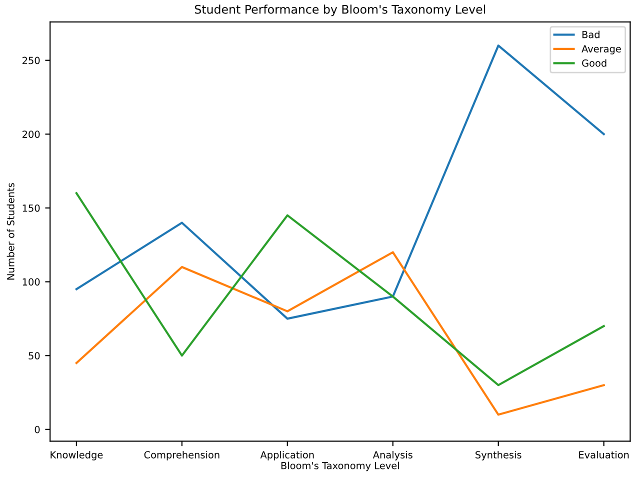 This screenshot has width=634, height=477. I want to click on x-tick-label: Application, so click(287, 455).